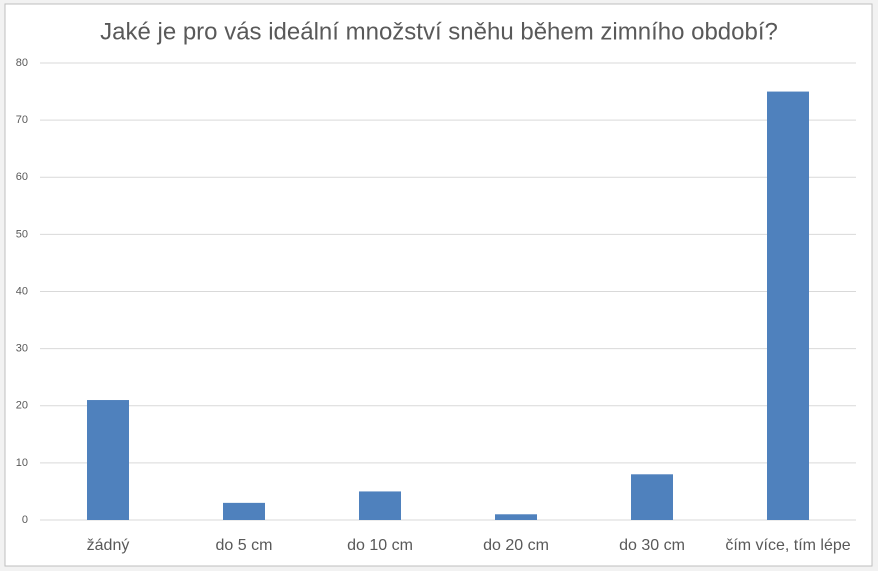 The image size is (878, 571). I want to click on y-tick-label: 40, so click(22, 291).